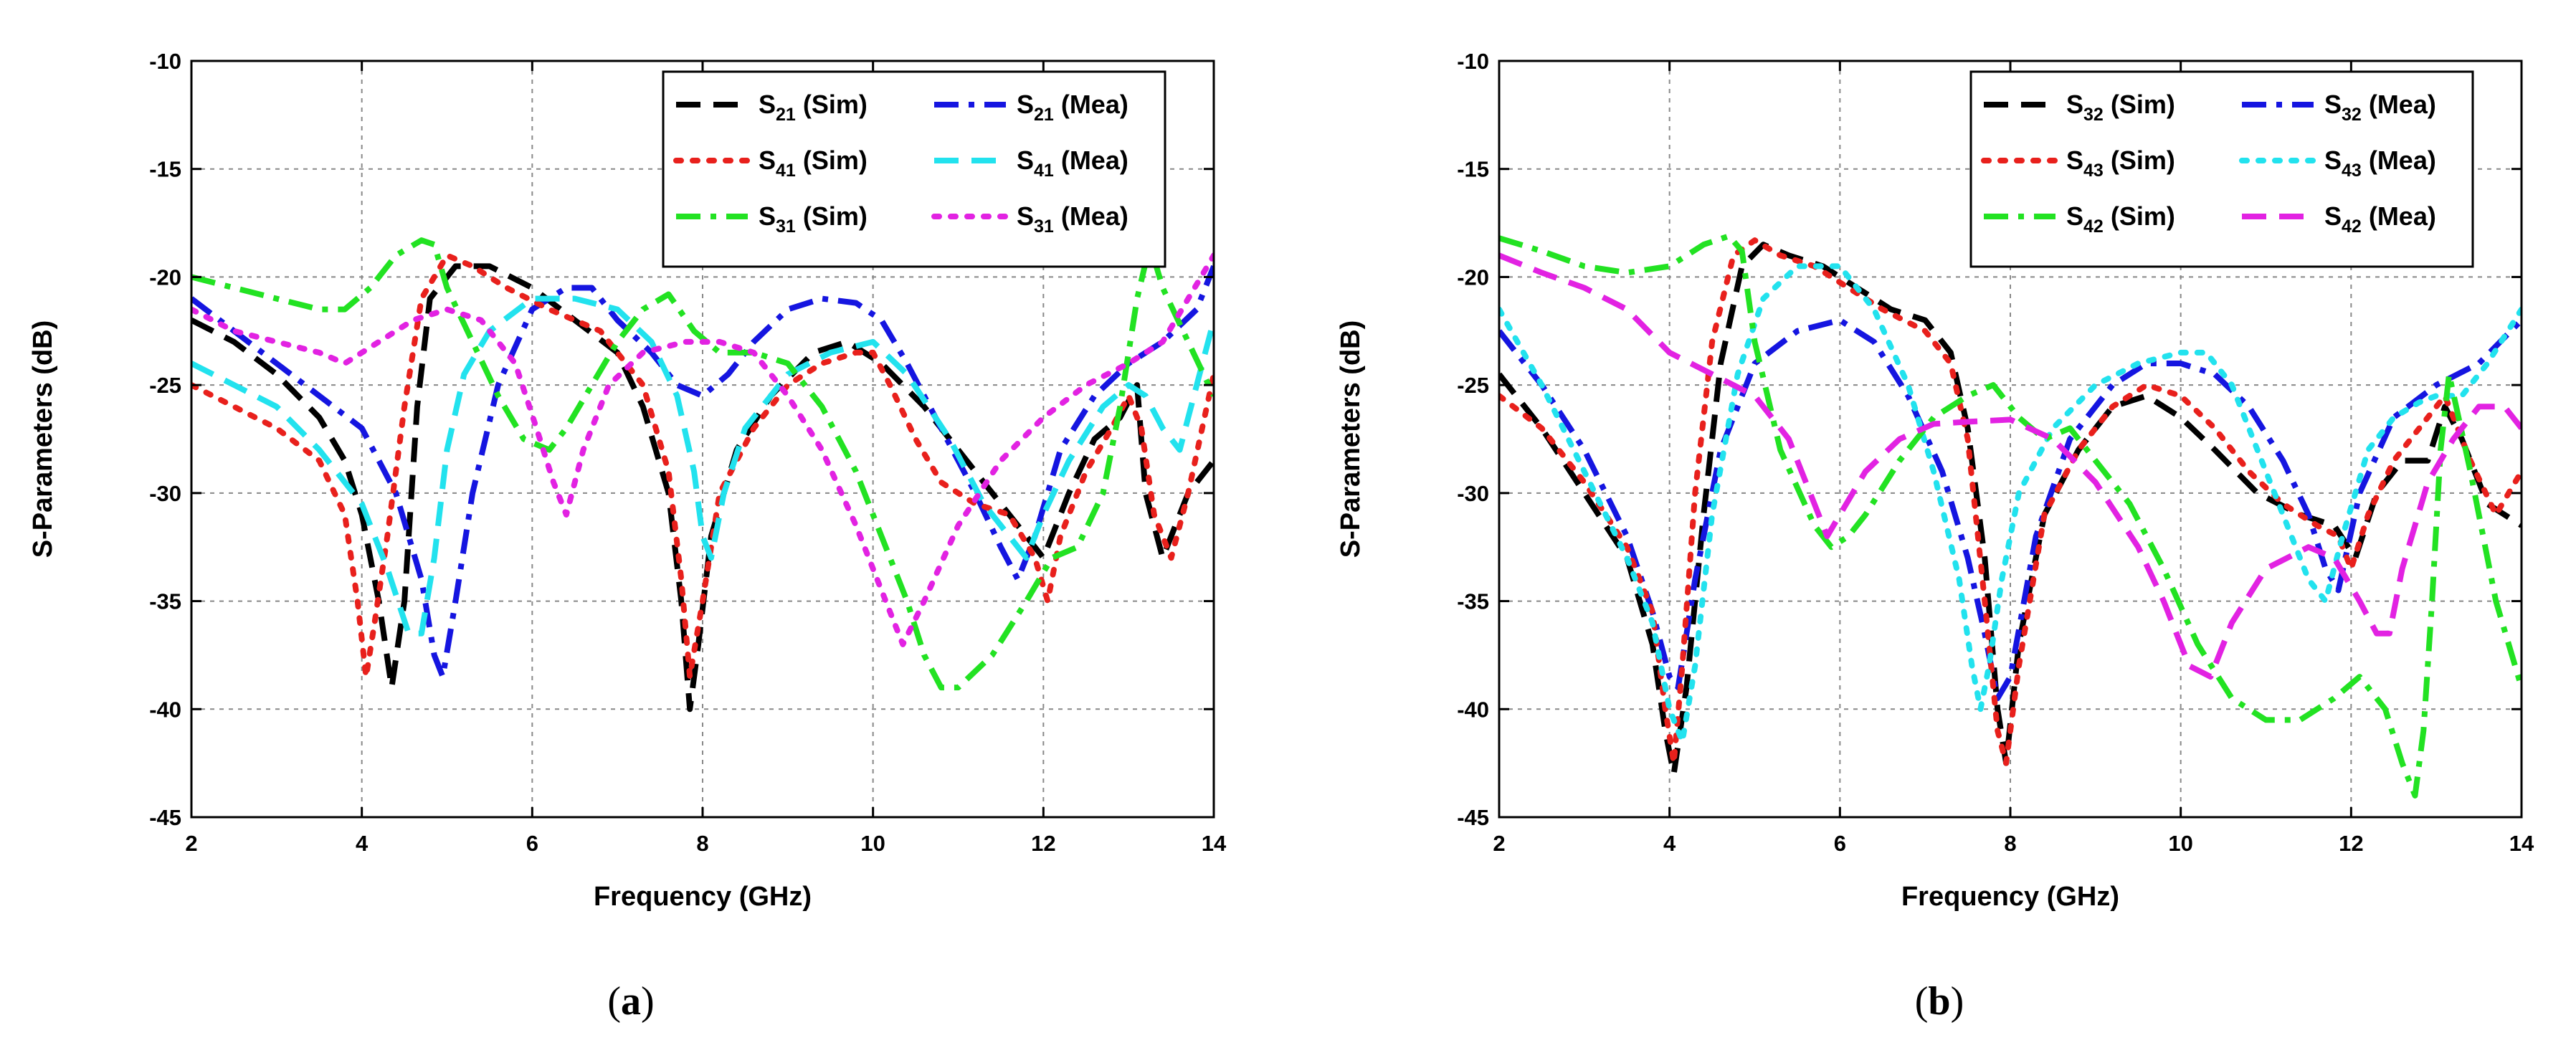 This screenshot has width=2576, height=1053. What do you see at coordinates (813, 107) in the screenshot?
I see `legend-label: S21 (Sim)` at bounding box center [813, 107].